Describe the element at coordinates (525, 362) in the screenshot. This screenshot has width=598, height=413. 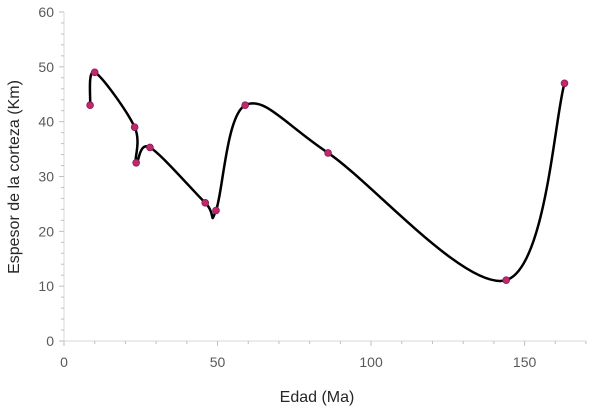
I see `x-tick-label: 150` at that location.